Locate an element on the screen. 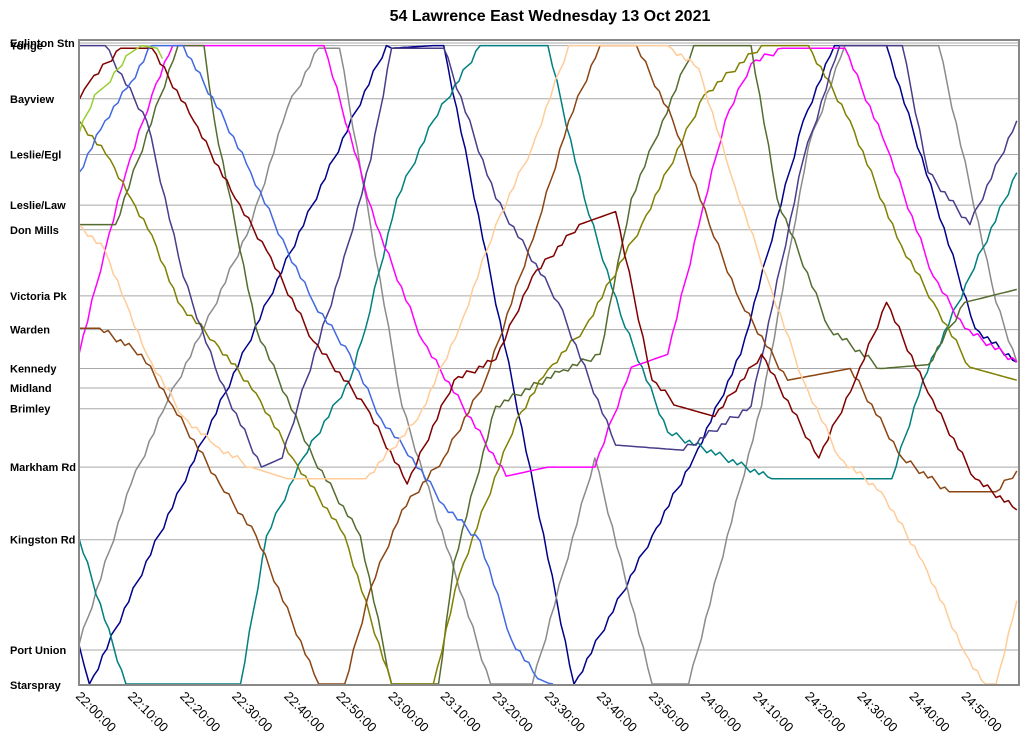 The width and height of the screenshot is (1024, 750). x-tick-label: 24:40:00 is located at coordinates (929, 712).